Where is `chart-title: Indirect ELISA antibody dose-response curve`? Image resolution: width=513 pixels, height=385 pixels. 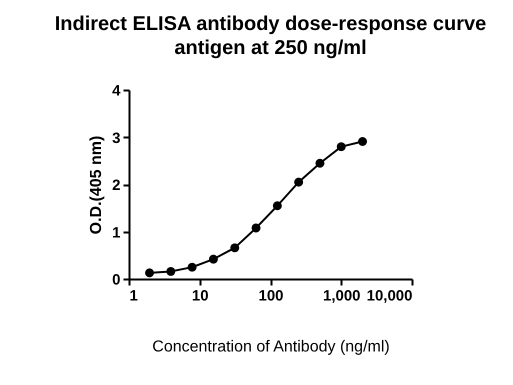 chart-title: Indirect ELISA antibody dose-response curve is located at coordinates (270, 24).